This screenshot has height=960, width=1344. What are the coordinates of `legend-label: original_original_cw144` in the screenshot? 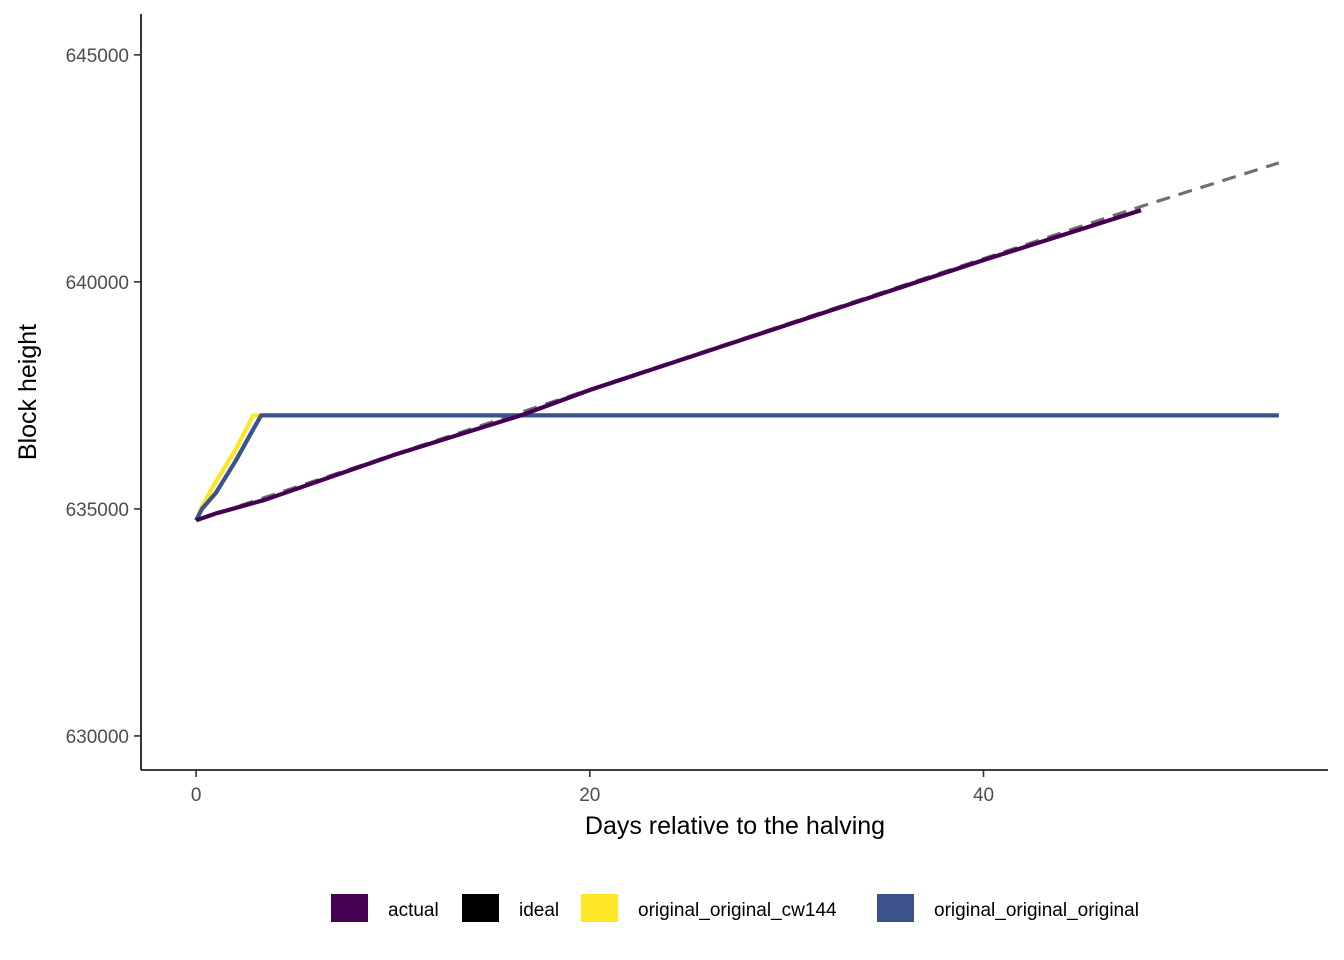 It's located at (737, 910).